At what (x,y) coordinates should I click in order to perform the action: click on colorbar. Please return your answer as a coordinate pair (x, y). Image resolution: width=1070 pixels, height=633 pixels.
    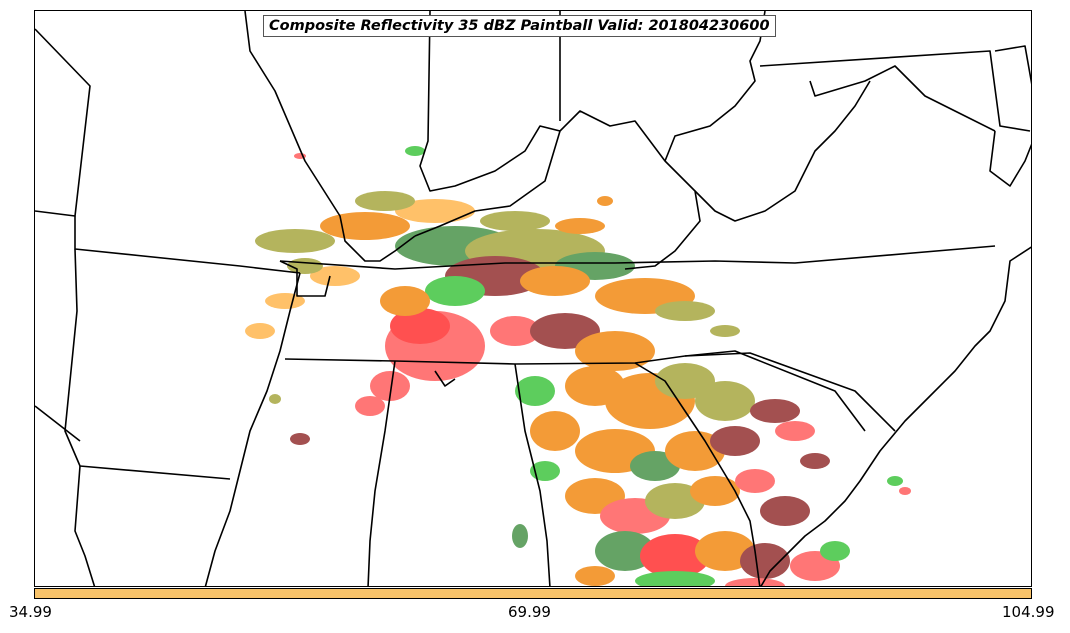
    Looking at the image, I should click on (533, 593).